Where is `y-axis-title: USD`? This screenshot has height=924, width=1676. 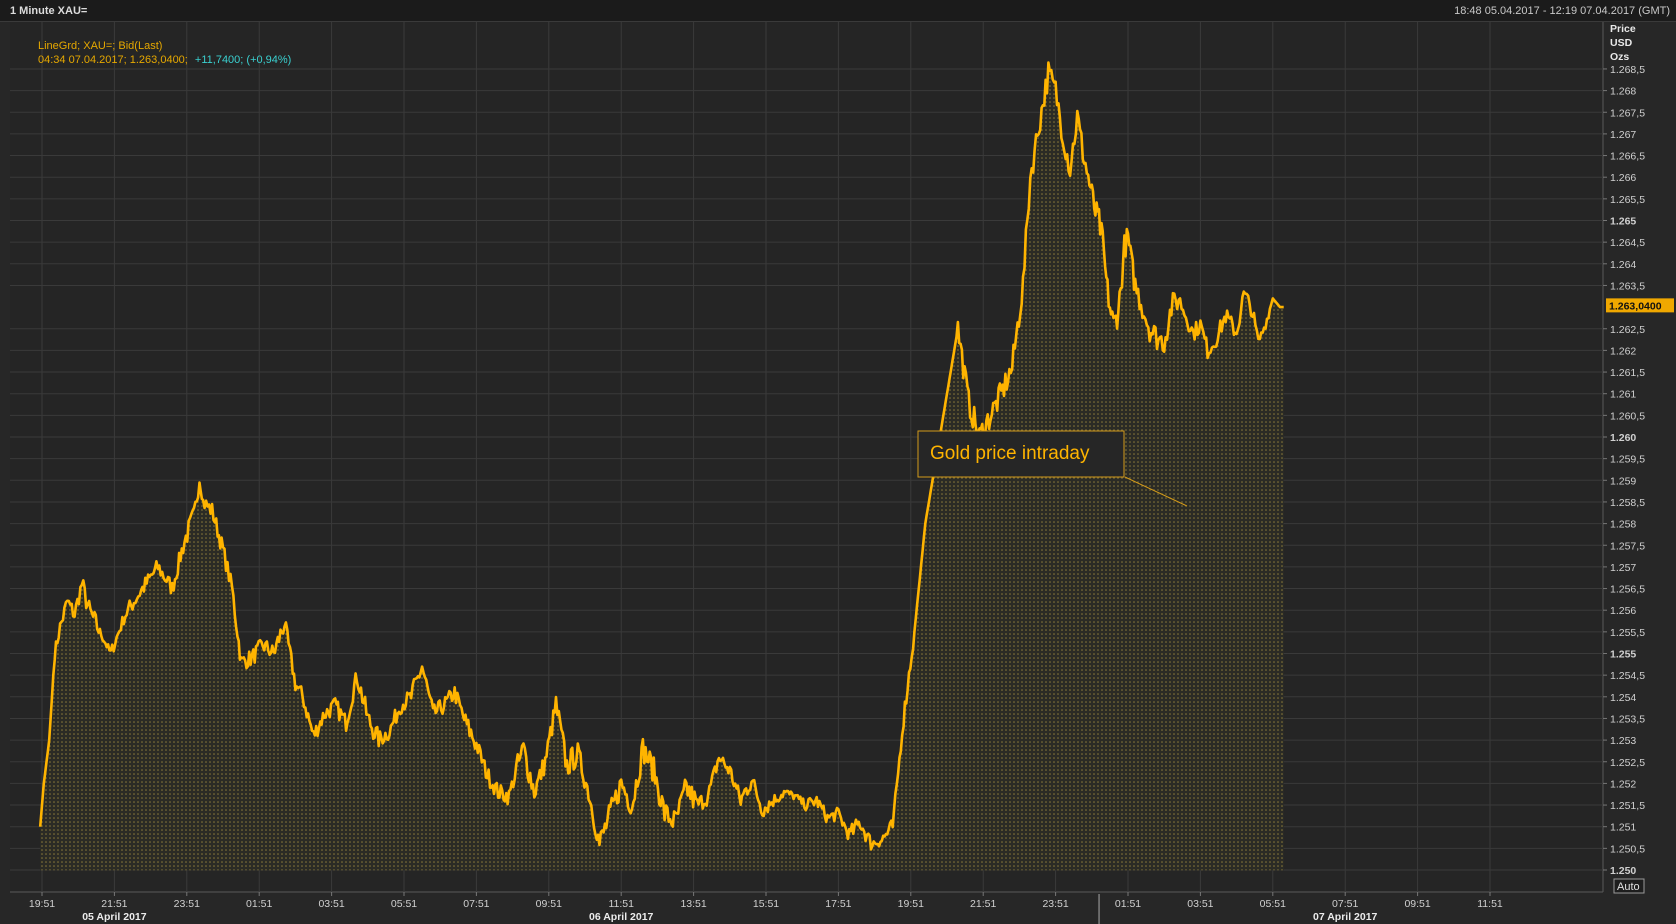
y-axis-title: USD is located at coordinates (1621, 43).